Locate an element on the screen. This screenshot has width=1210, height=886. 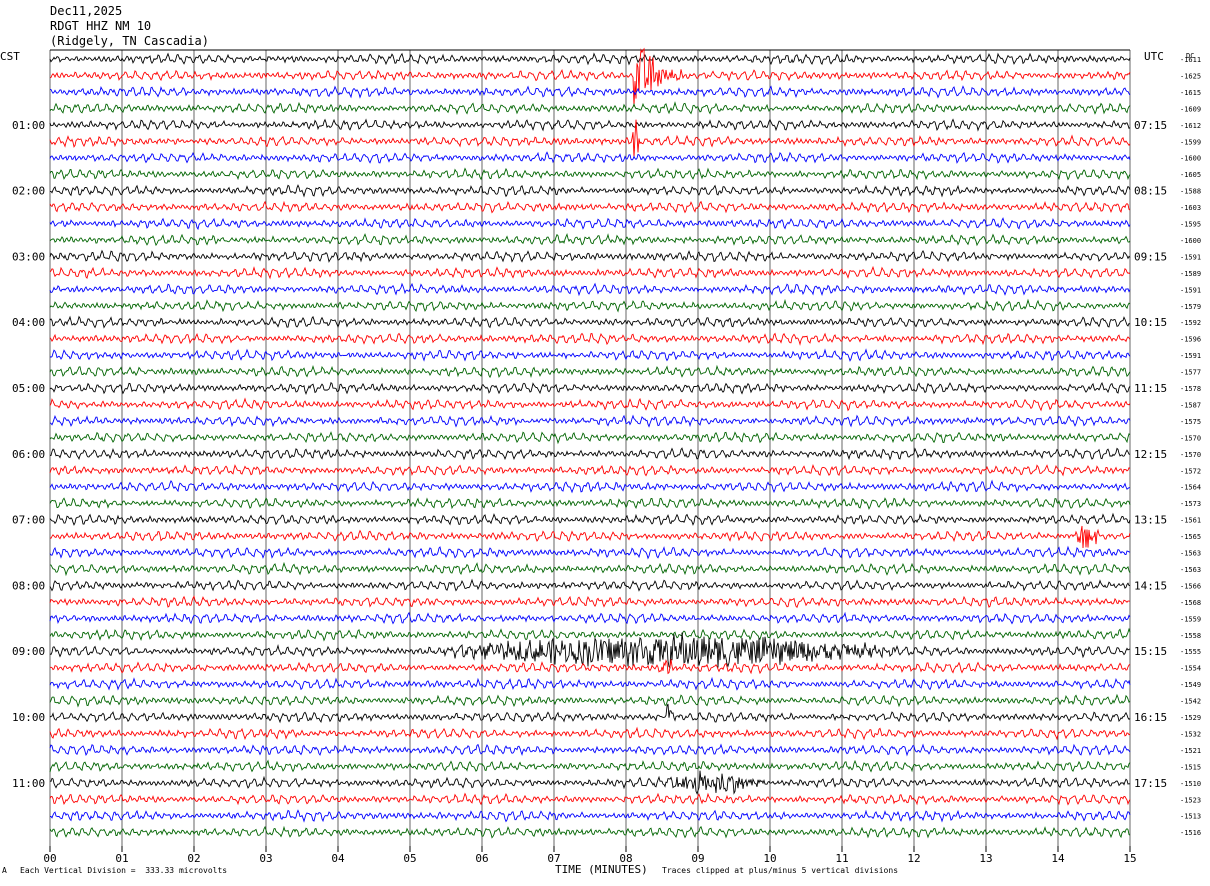
dc-offset-label: -1532 is located at coordinates (1190, 734).